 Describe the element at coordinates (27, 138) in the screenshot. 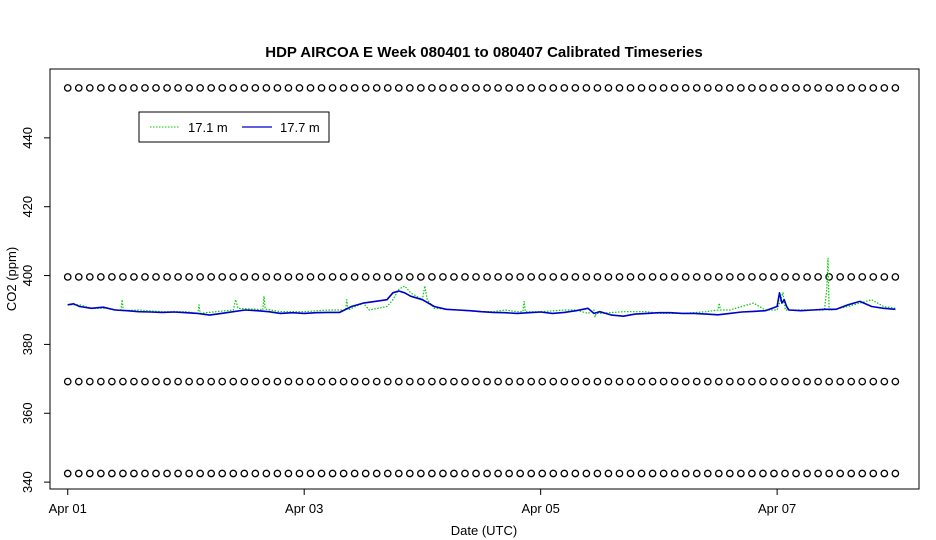

I see `y-tick-label-440: 440` at that location.